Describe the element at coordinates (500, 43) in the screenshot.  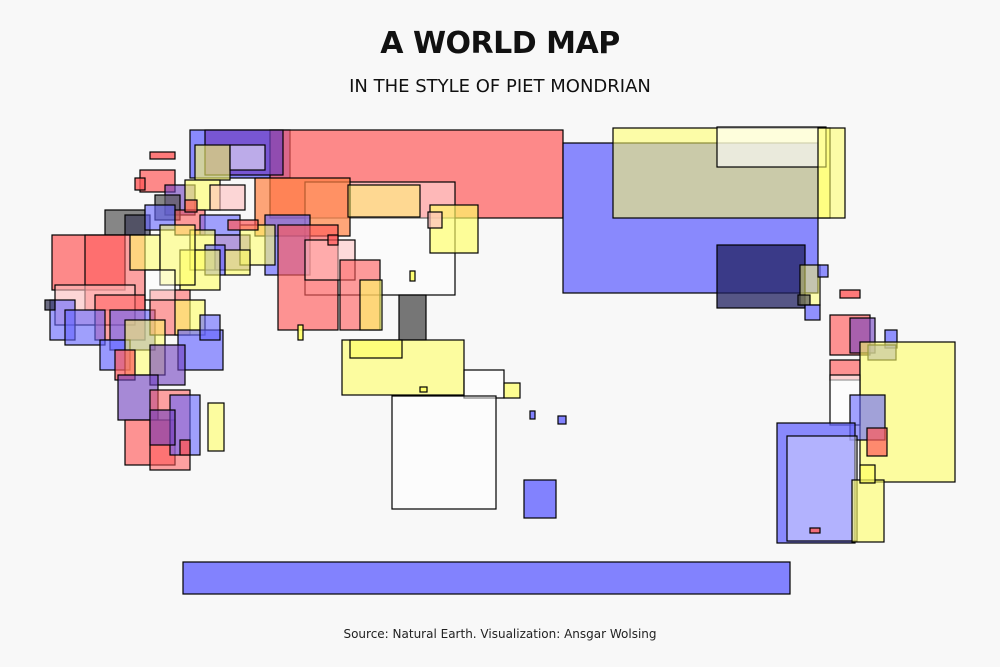
I see `map-title: A WORLD MAP` at that location.